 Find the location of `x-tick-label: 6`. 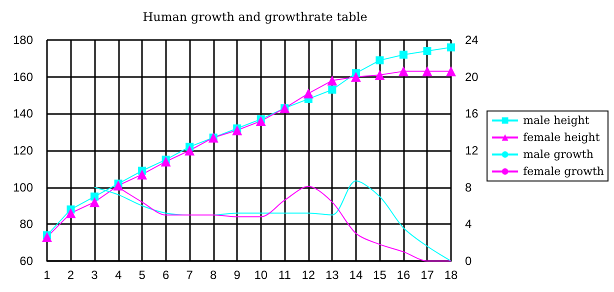

x-tick-label: 6 is located at coordinates (166, 275).